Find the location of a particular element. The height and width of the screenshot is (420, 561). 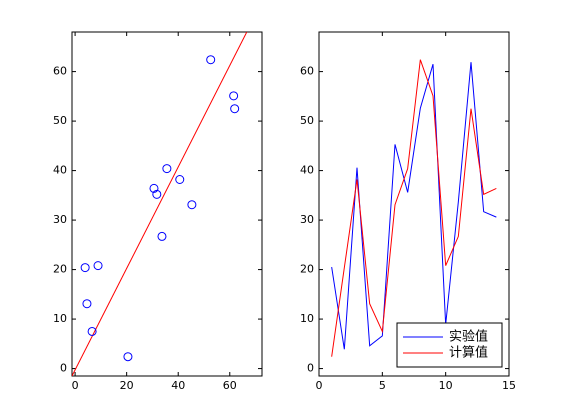

x-tick-label: 40 is located at coordinates (178, 385).